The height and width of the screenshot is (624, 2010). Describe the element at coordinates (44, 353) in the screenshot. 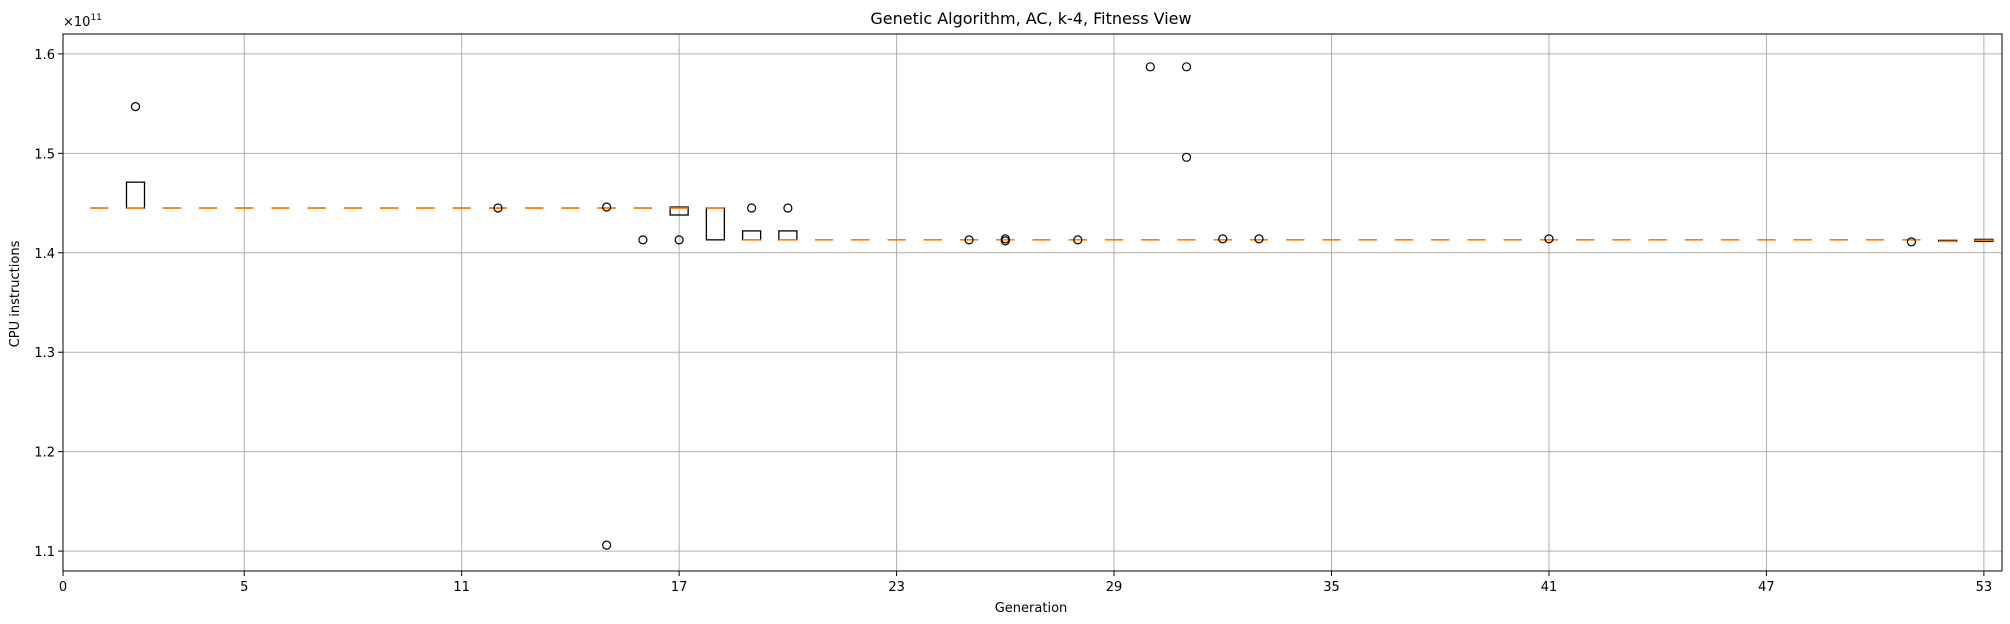

I see `y-tick-label: 1.3` at that location.